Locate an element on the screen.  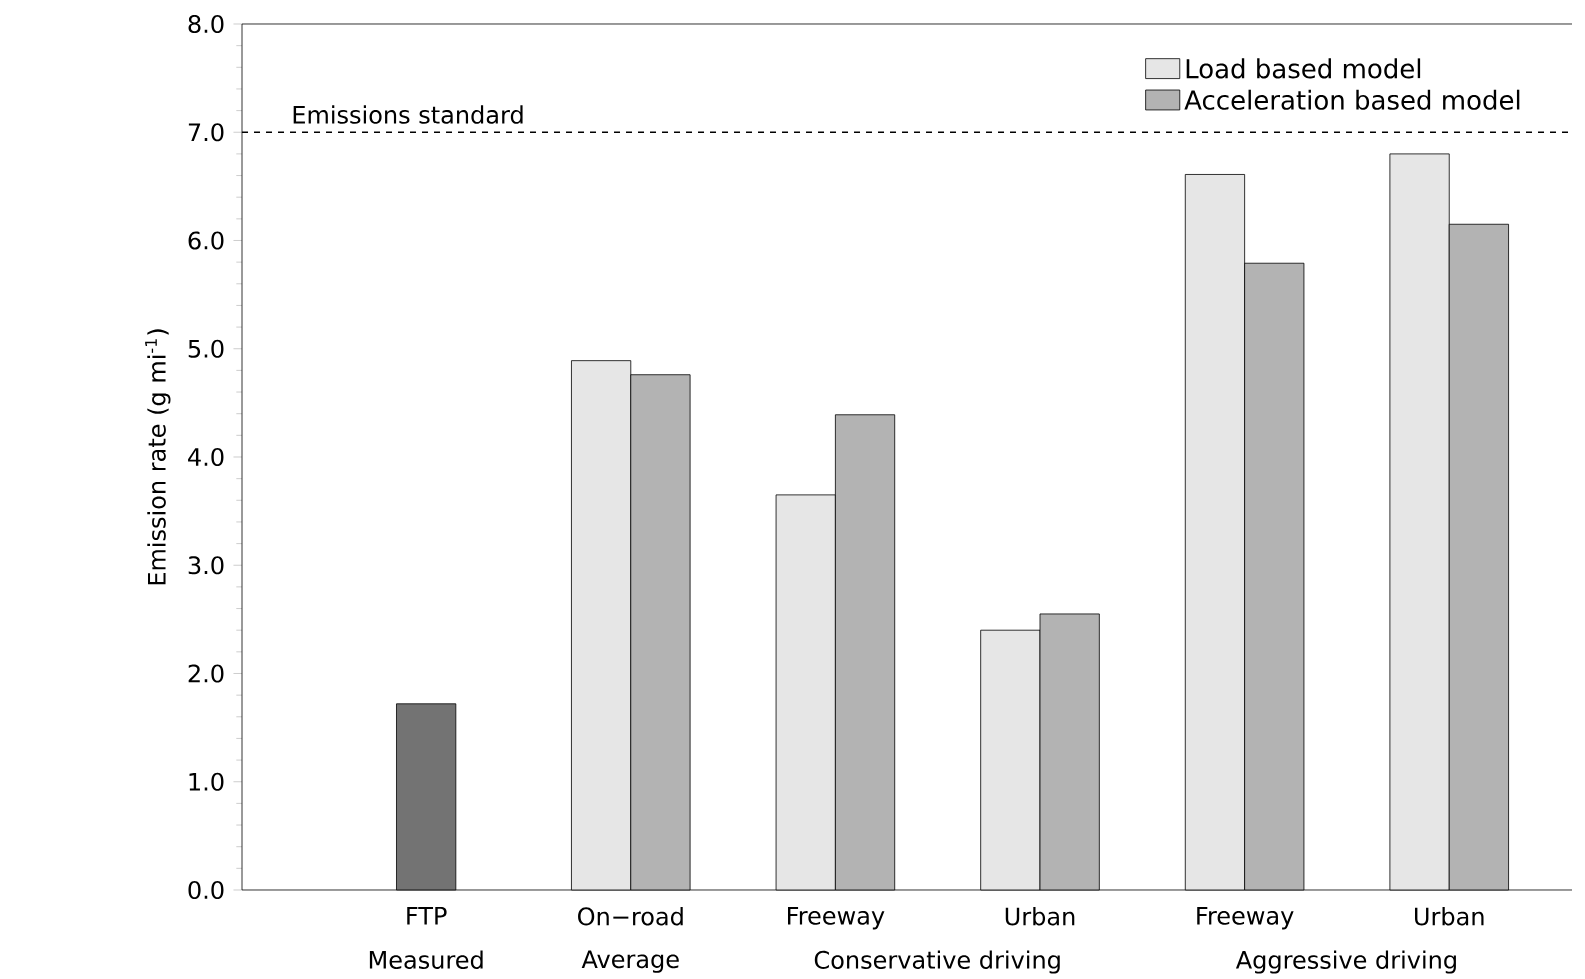
legend-label: Load based model is located at coordinates (1303, 68).